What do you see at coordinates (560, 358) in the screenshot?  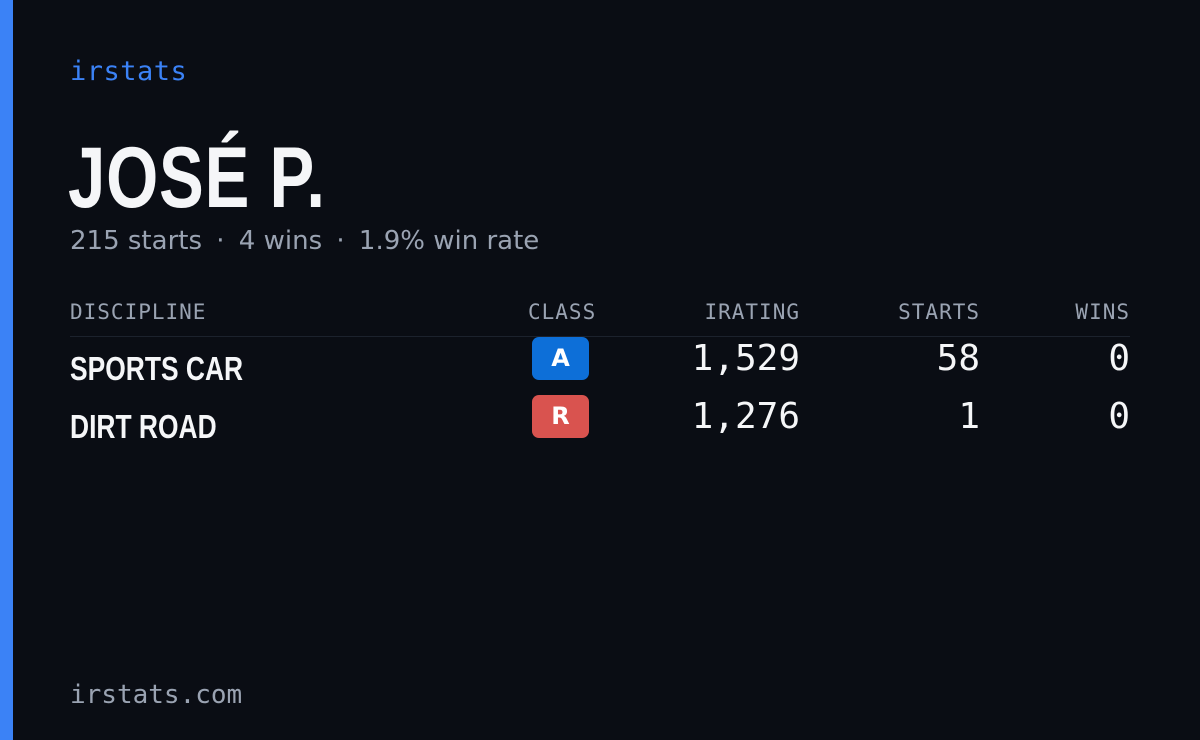 I see `license-class-badge: A` at bounding box center [560, 358].